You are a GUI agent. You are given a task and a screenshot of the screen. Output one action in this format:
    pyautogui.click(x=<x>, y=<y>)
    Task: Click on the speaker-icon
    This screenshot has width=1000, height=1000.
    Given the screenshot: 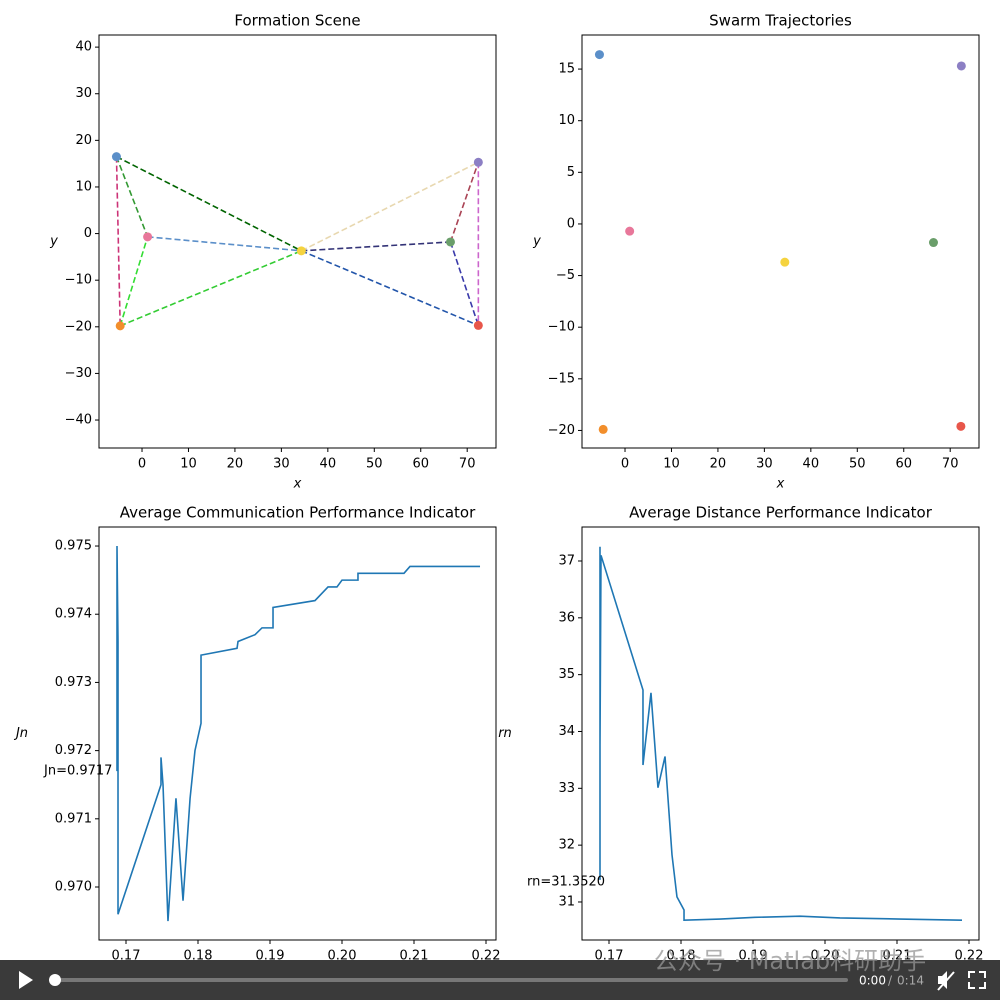 What is the action you would take?
    pyautogui.click(x=942, y=980)
    